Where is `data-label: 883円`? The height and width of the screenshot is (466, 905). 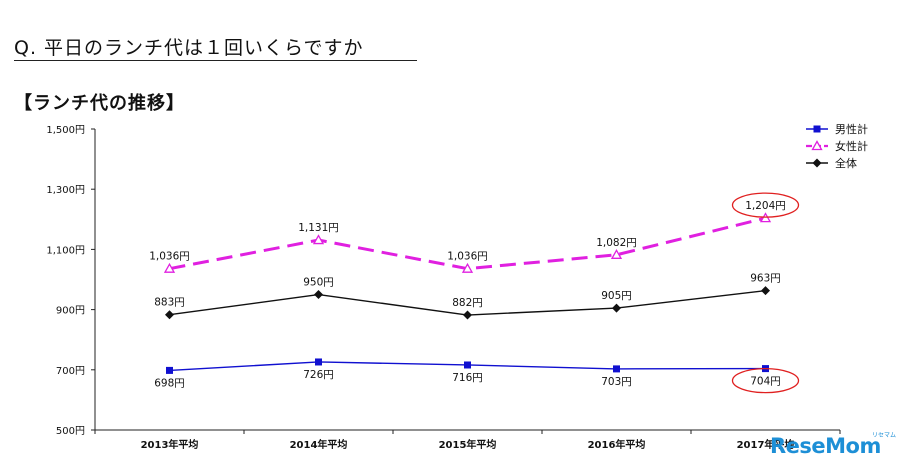 data-label: 883円 is located at coordinates (169, 303).